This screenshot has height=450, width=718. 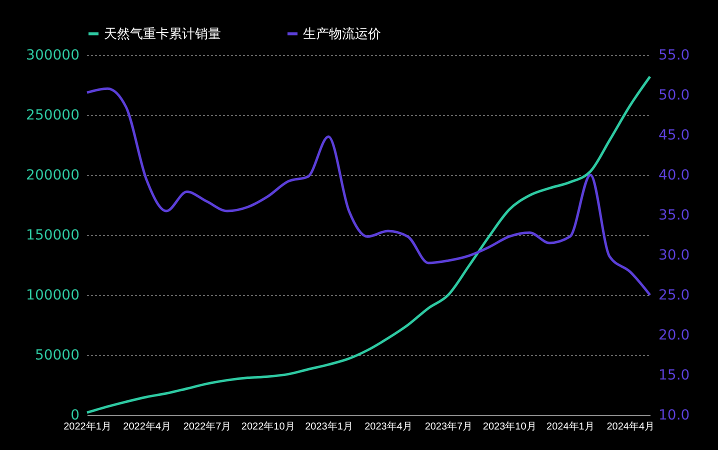 What do you see at coordinates (88, 426) in the screenshot?
I see `x-tick-label: 2022年1月` at bounding box center [88, 426].